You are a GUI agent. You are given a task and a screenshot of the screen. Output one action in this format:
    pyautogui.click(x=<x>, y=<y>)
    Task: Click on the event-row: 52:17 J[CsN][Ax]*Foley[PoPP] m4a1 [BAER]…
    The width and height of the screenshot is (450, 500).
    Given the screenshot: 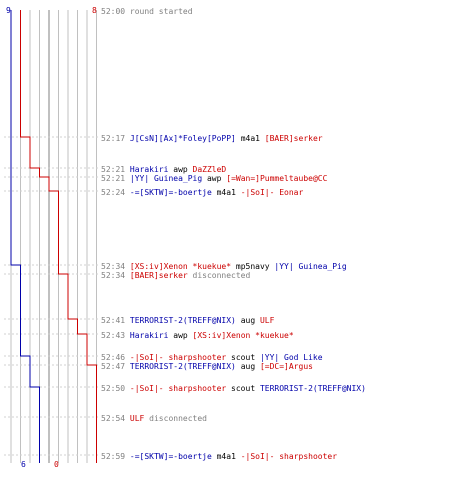 What is the action you would take?
    pyautogui.click(x=212, y=139)
    